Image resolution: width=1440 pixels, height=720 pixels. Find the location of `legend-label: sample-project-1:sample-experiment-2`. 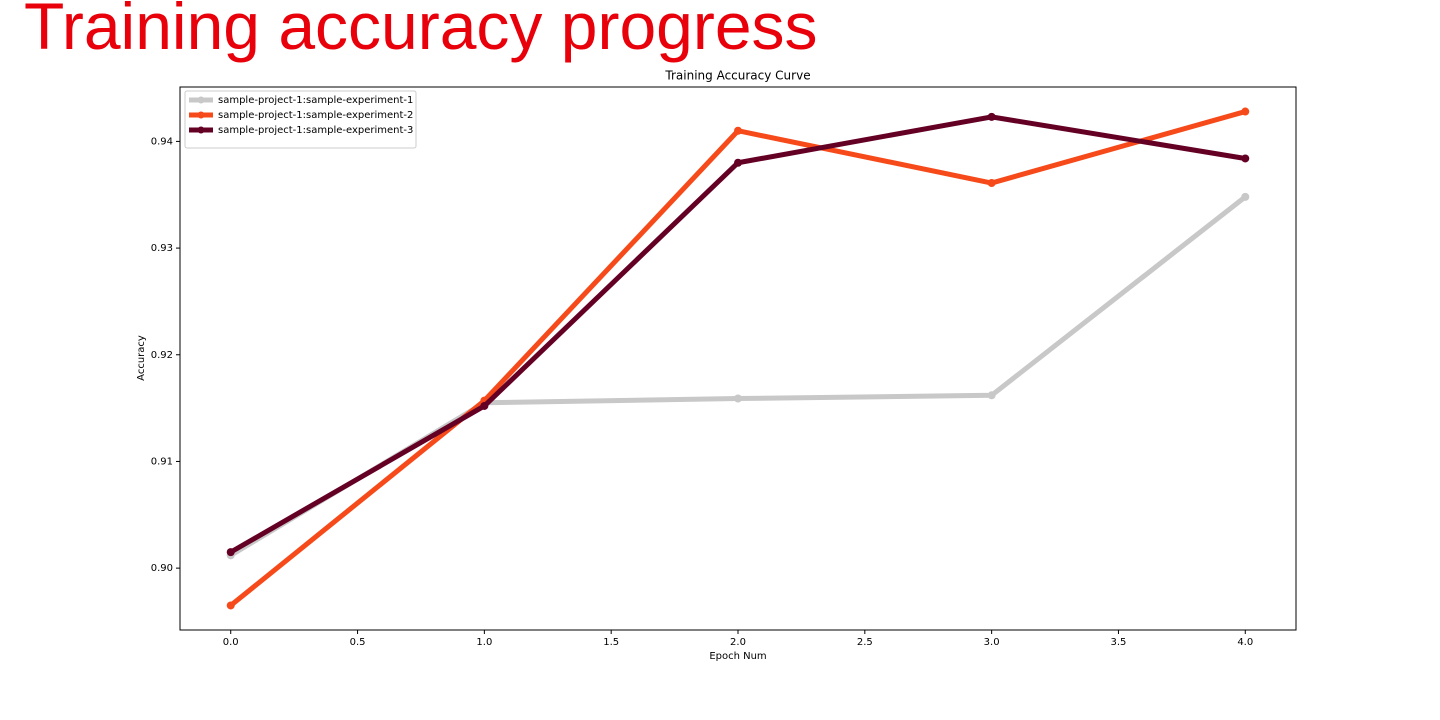

legend-label: sample-project-1:sample-experiment-2 is located at coordinates (315, 115).